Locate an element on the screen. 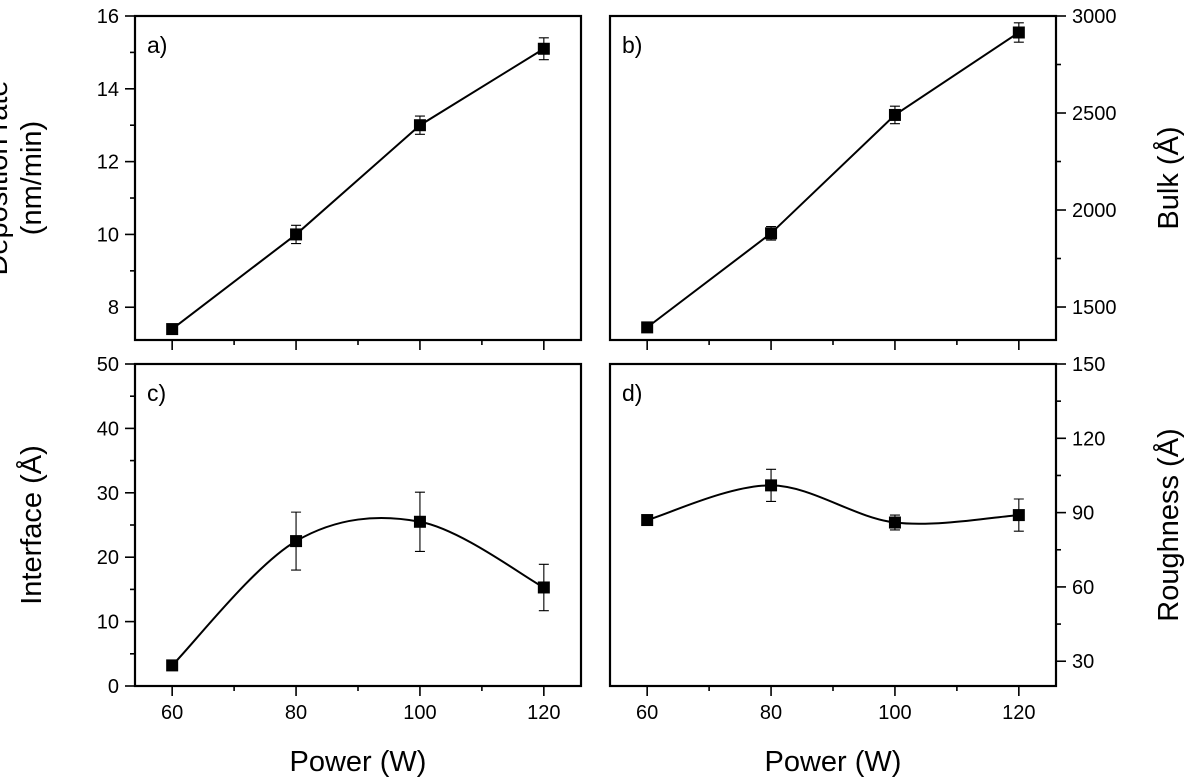 This screenshot has width=1193, height=781. y-tick-label: 120 is located at coordinates (1088, 439).